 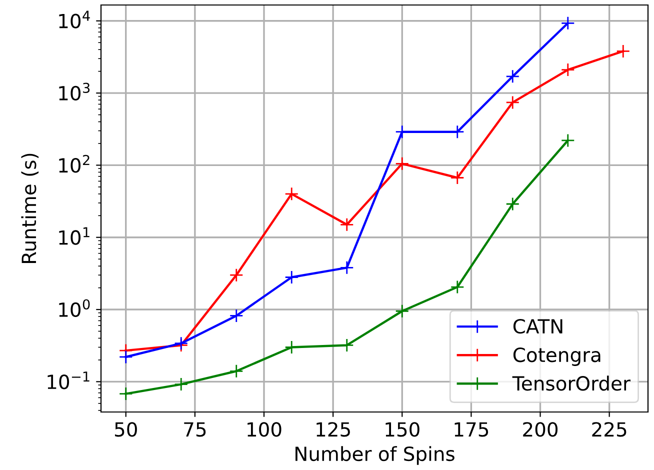 I want to click on y-tick-label: 10$^{−1}$, so click(x=69, y=381).